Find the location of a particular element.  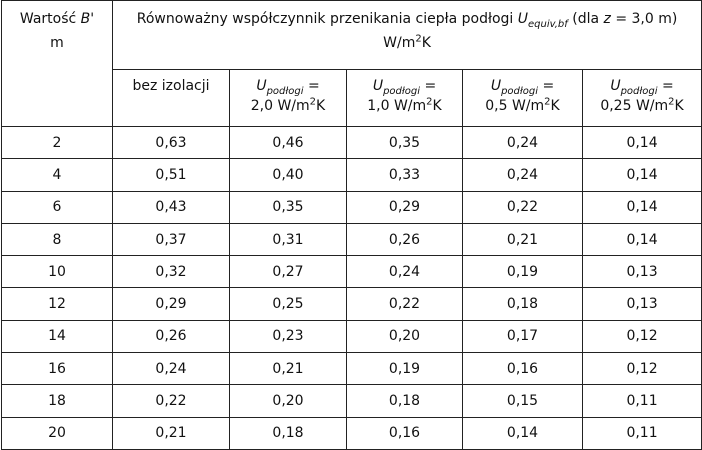

table-row: 8 0,37 0,31 0,26 0,21 0,14 is located at coordinates (351, 239).